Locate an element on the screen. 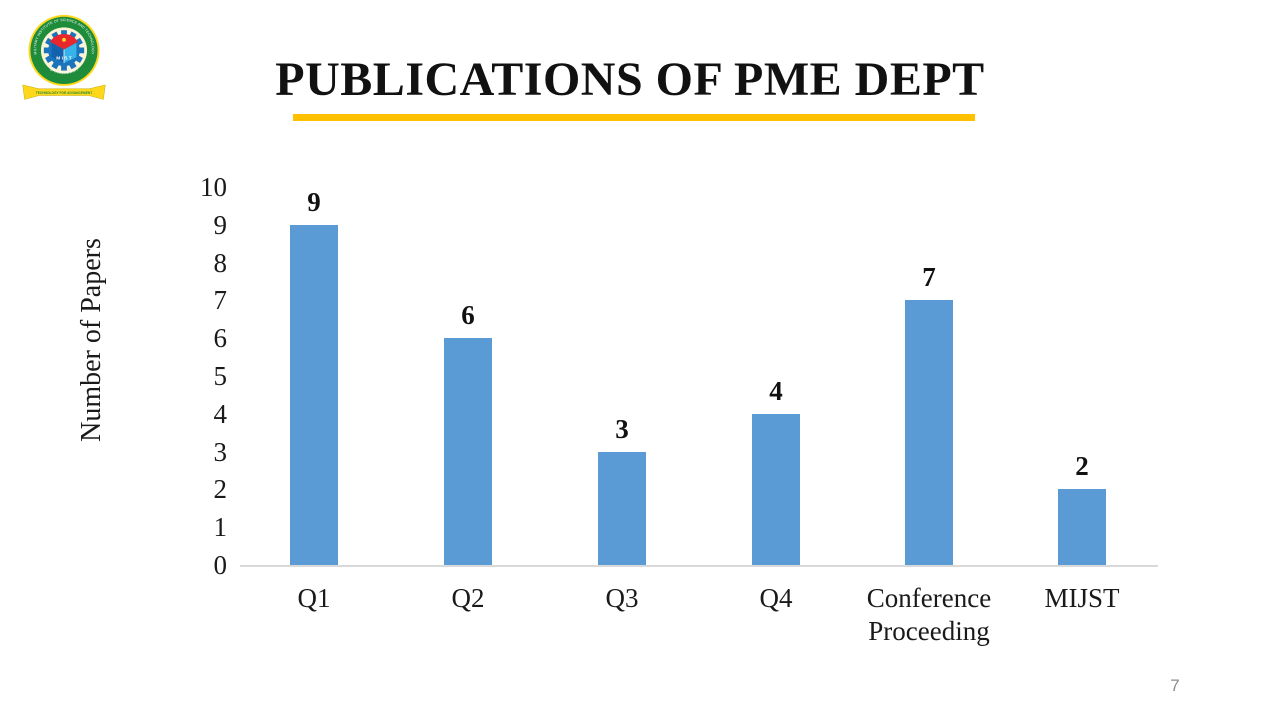  y-tick-label: 0 is located at coordinates (220, 565).